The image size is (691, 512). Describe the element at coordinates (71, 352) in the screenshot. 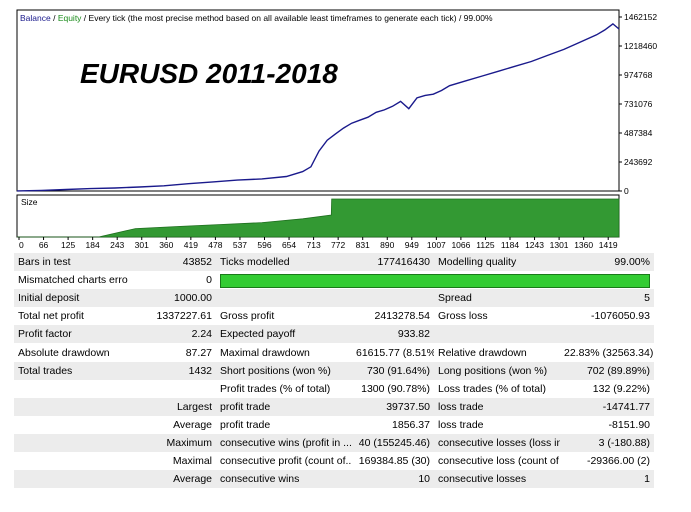

I see `report-cell-label-a: Absolute drawdown` at that location.